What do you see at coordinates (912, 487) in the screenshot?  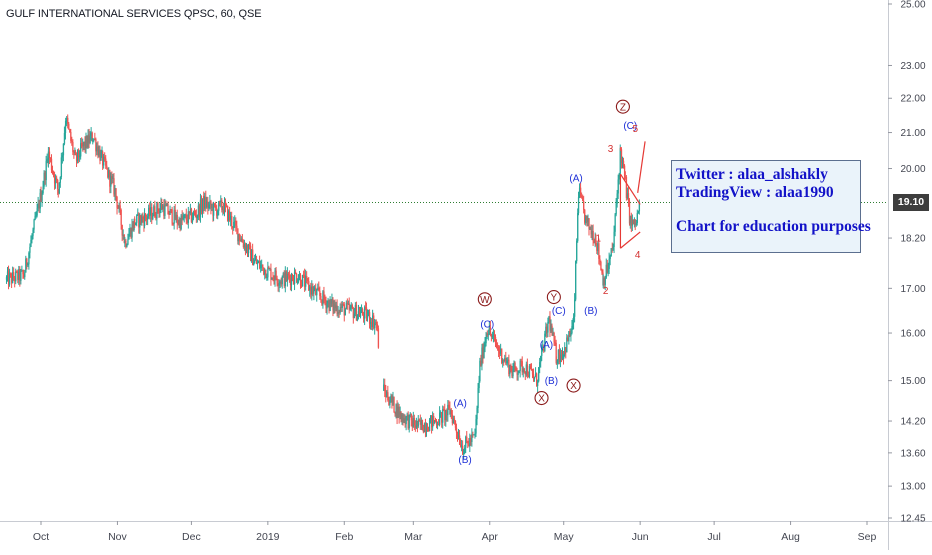 I see `y-tick-label: 13.00` at bounding box center [912, 487].